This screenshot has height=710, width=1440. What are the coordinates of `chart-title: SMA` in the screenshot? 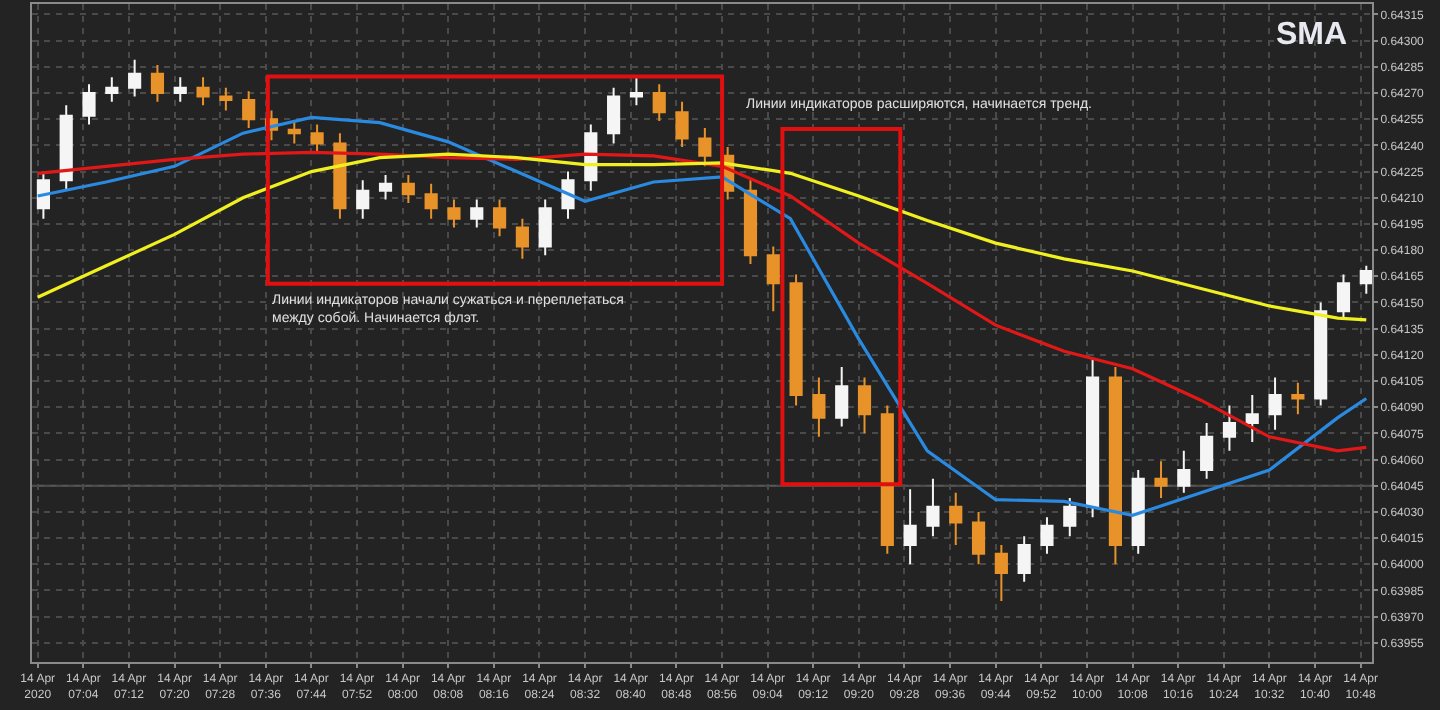 It's located at (1312, 35).